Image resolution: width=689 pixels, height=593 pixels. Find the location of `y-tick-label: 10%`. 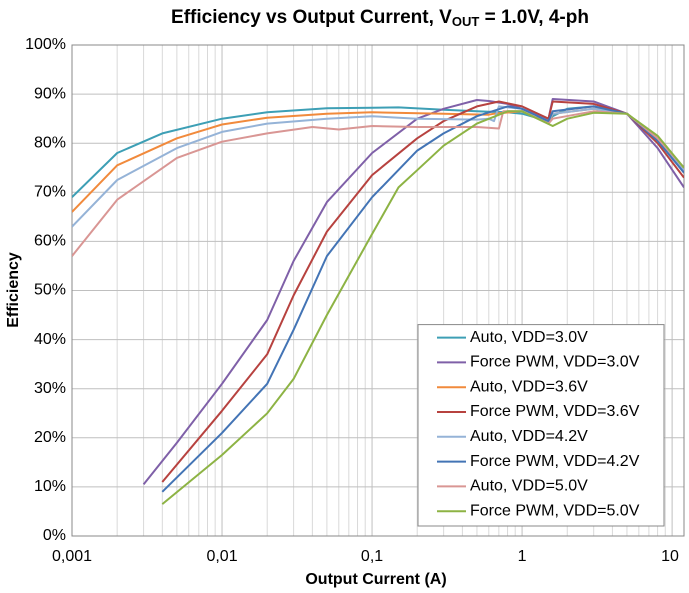

y-tick-label: 10% is located at coordinates (50, 486).